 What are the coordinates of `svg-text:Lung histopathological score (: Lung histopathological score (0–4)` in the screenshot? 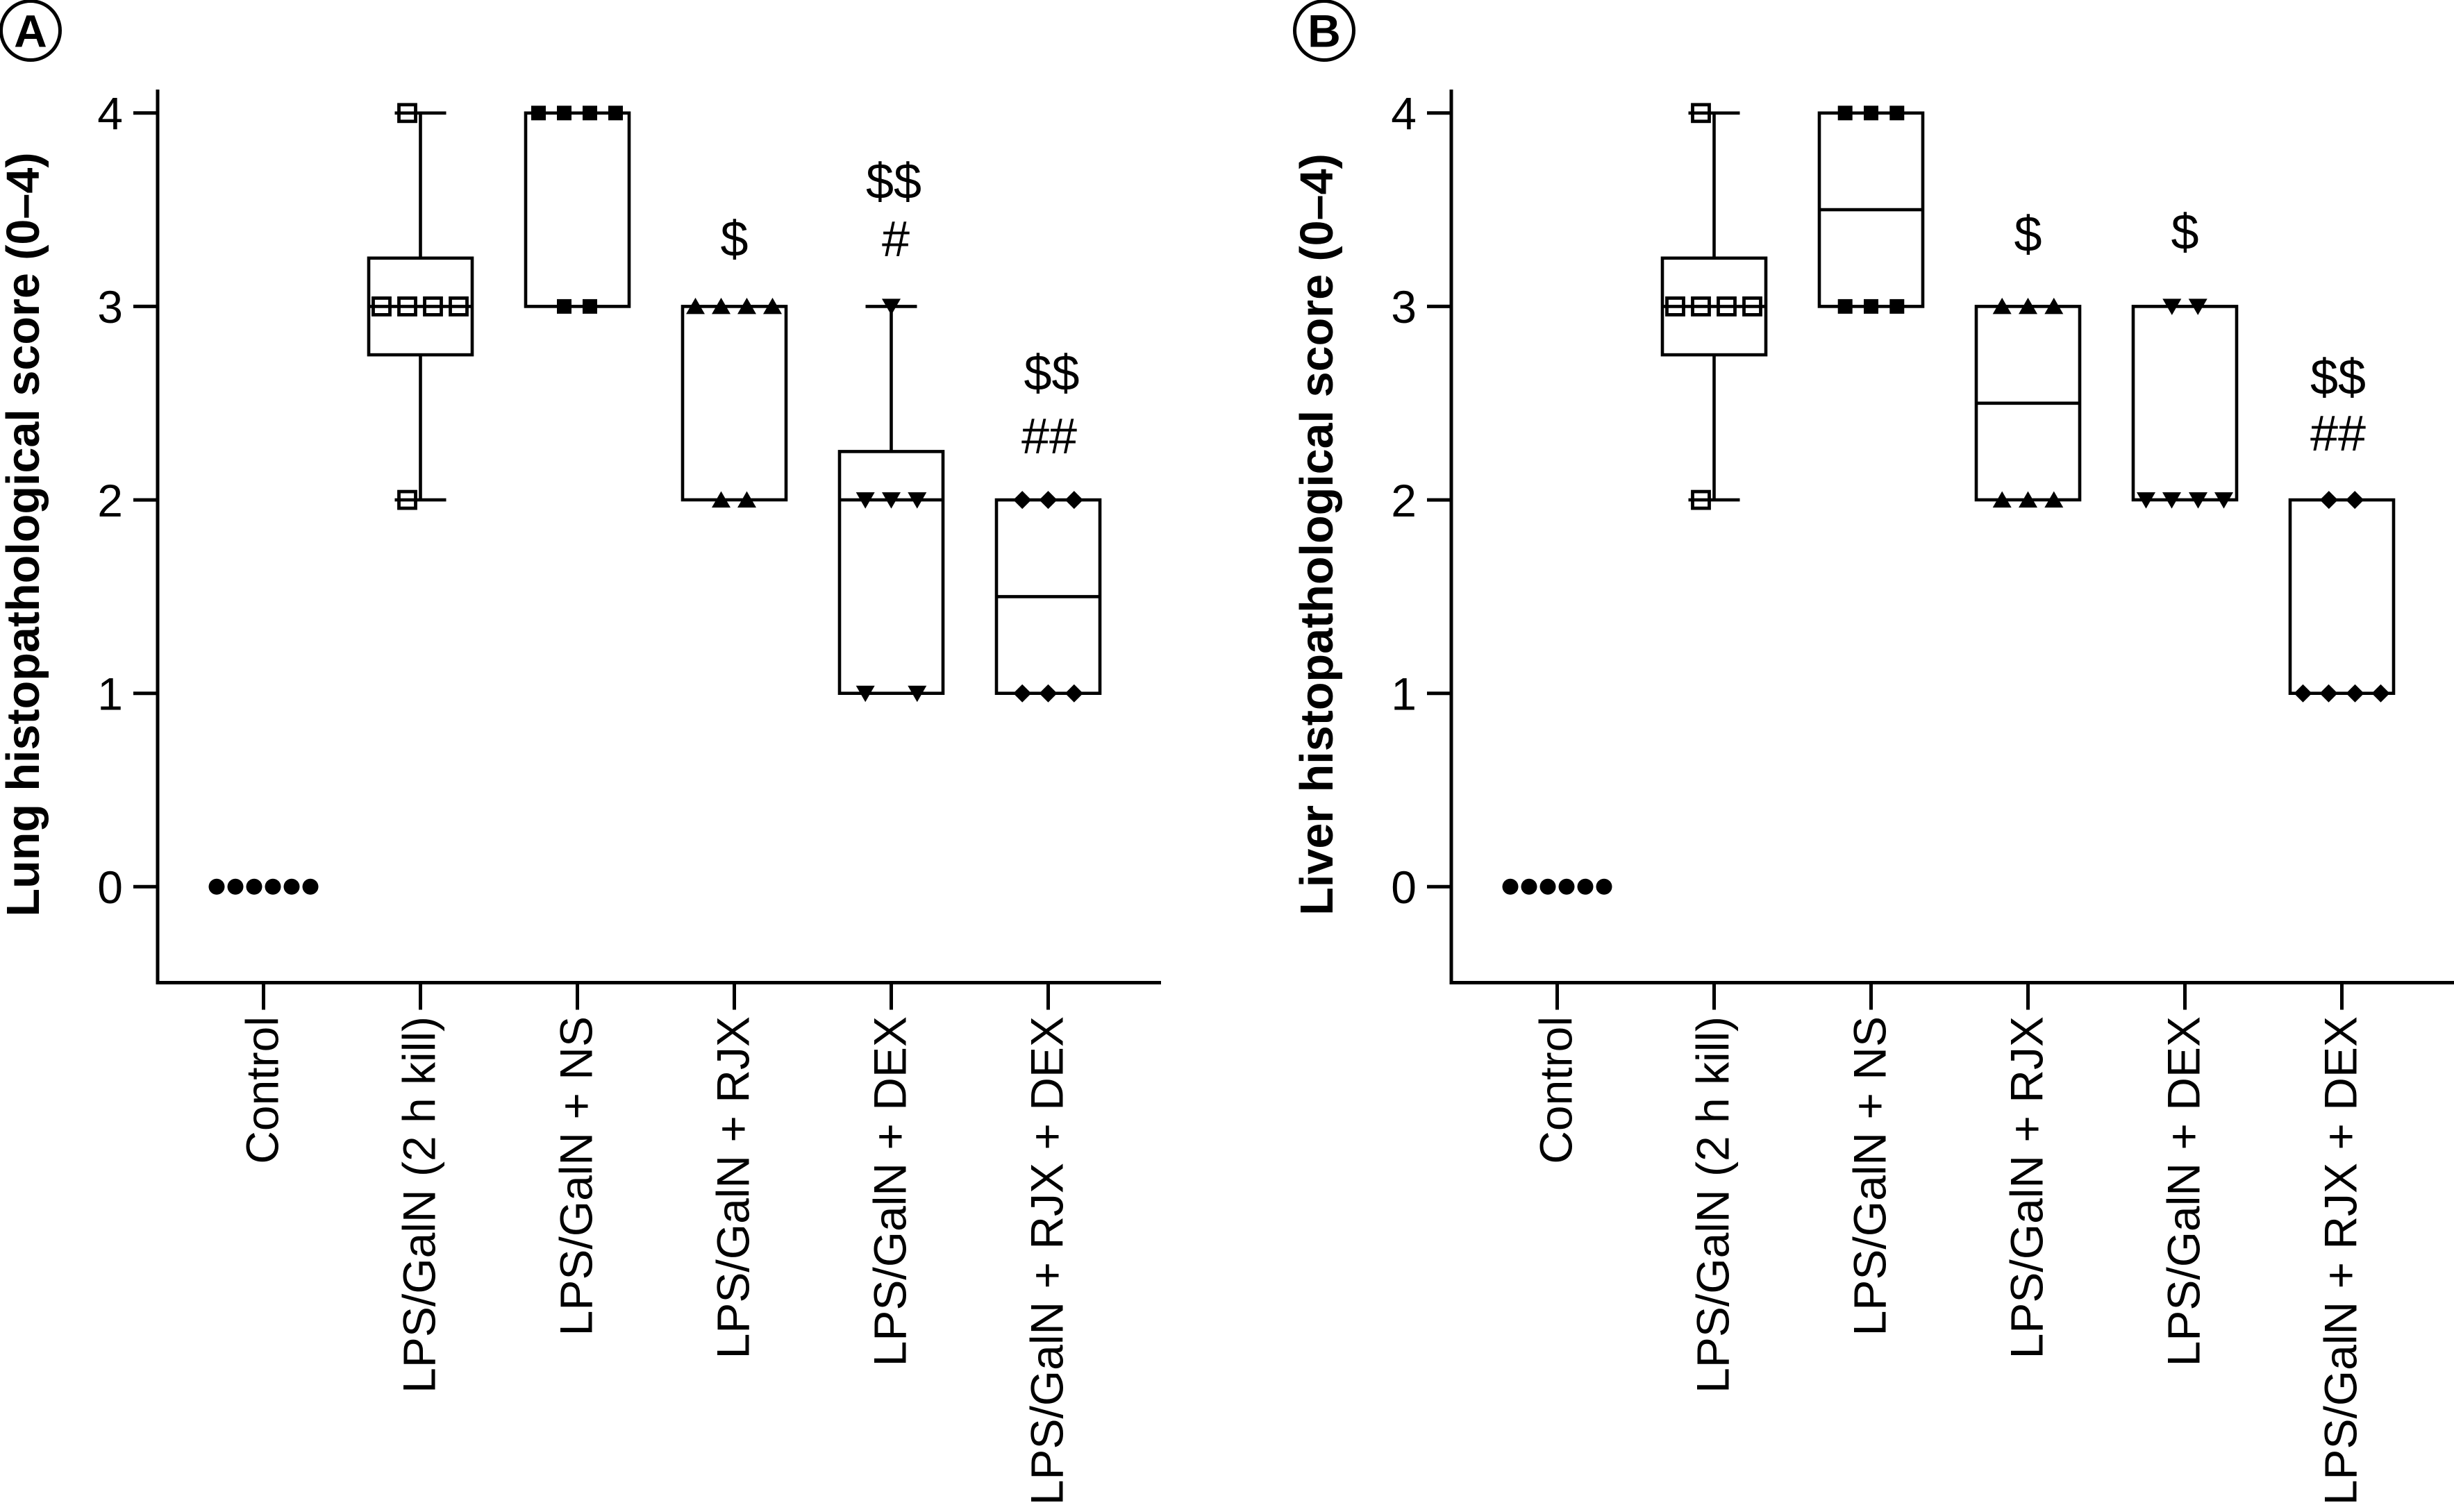 It's located at (24, 534).